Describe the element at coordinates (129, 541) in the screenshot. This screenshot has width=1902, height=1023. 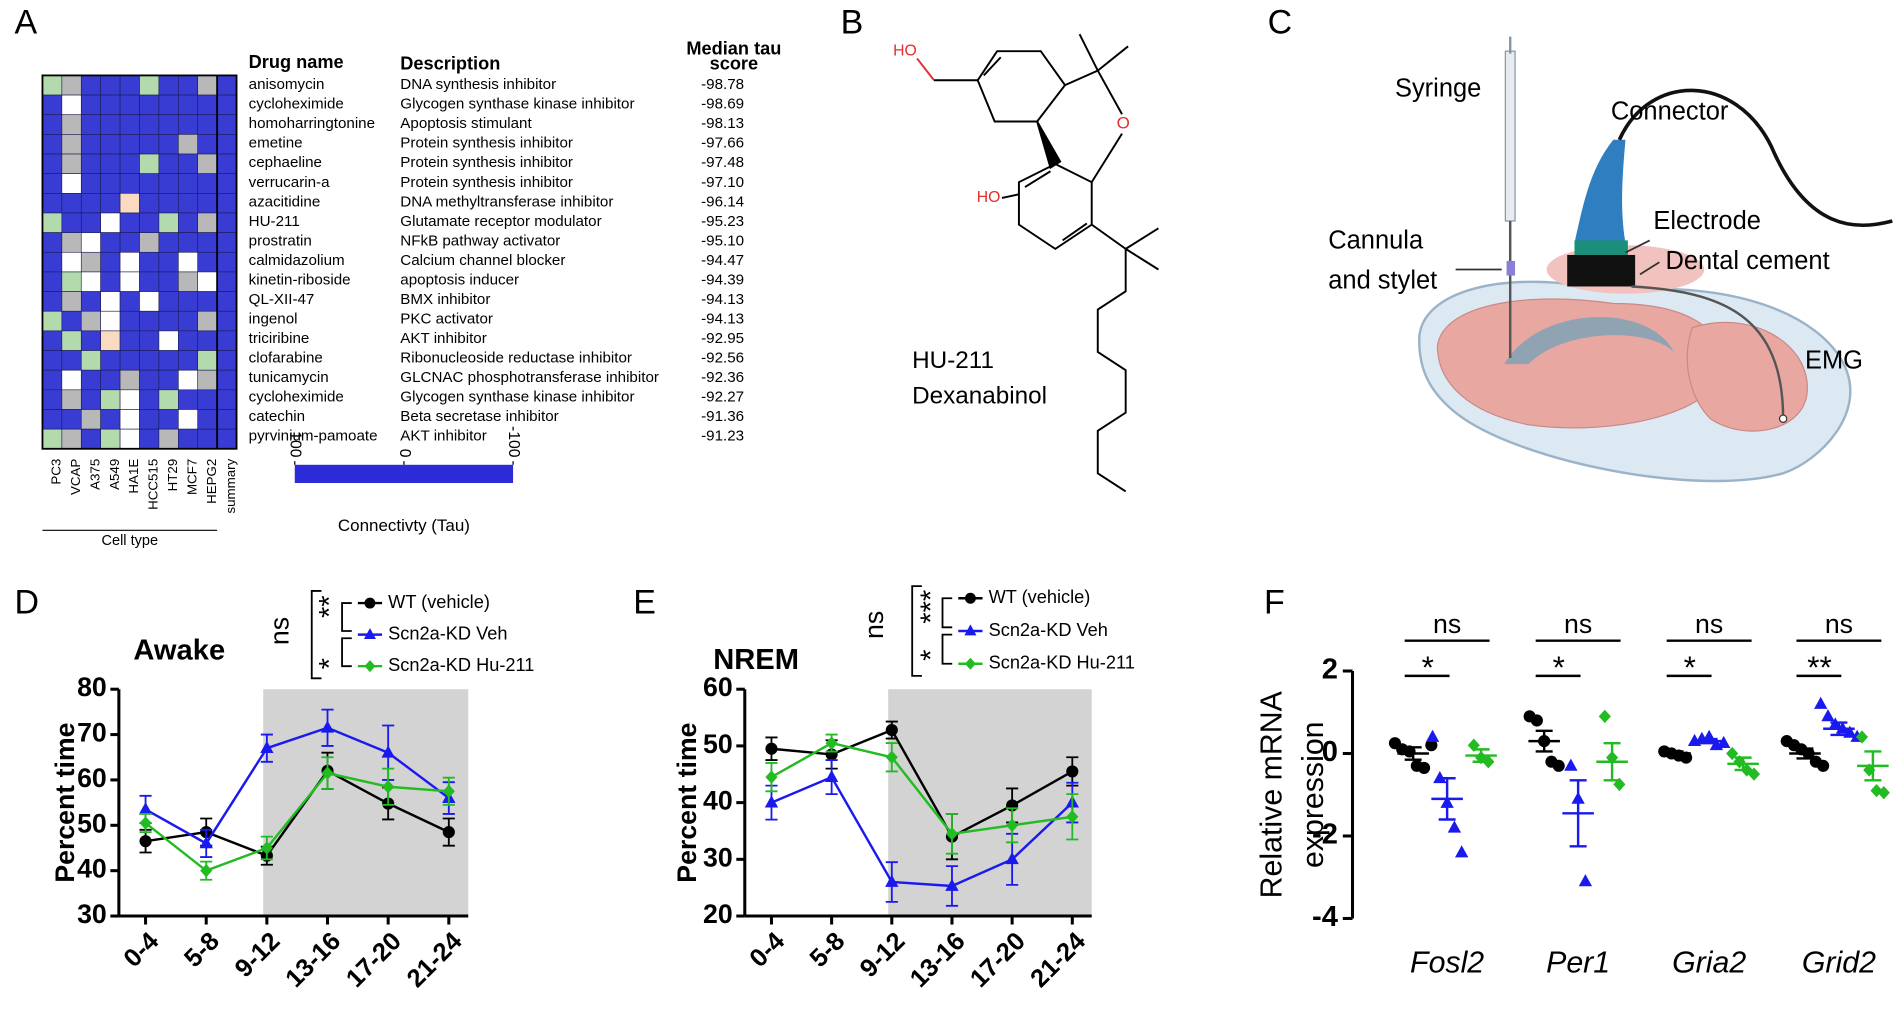
I see `x-axis-title: Cell type` at that location.